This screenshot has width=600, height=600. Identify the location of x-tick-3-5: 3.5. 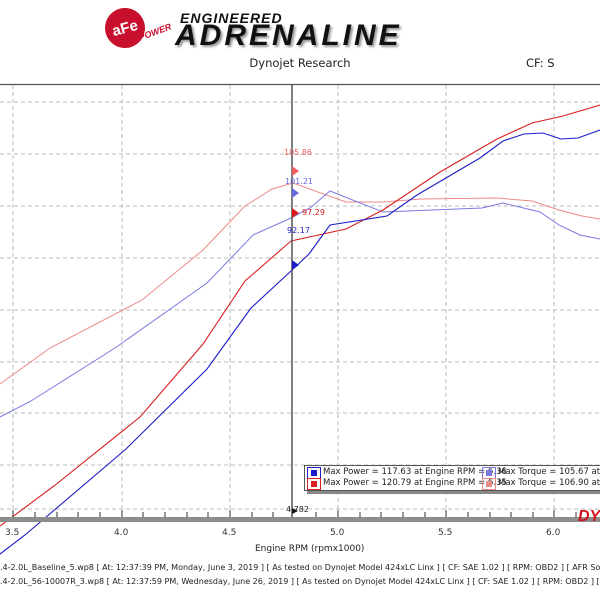
(12, 533).